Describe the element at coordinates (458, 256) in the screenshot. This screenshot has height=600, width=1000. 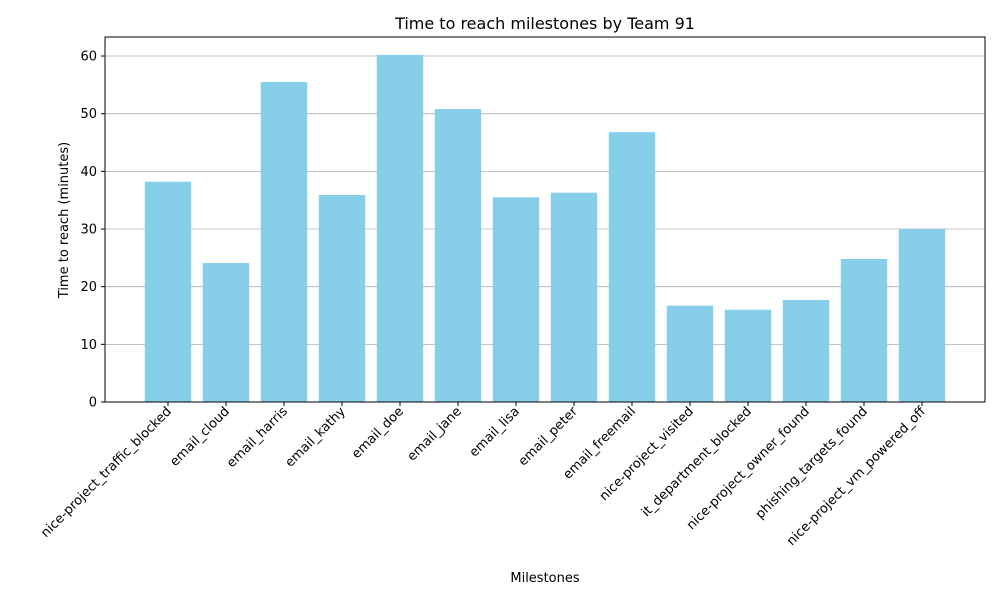
I see `bar-email_jane` at that location.